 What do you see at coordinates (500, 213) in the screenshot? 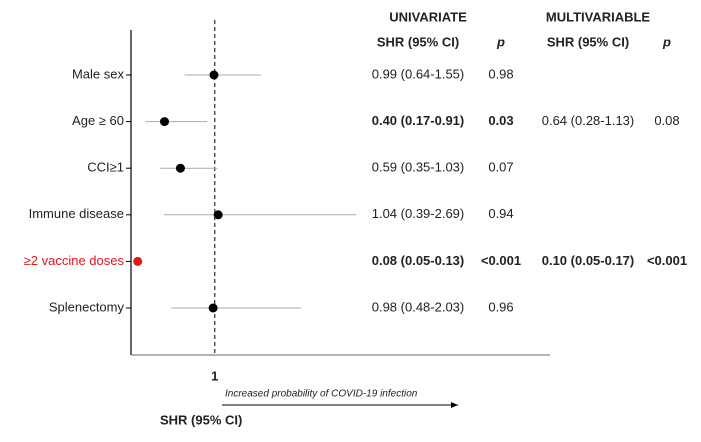
I see `table-cell: 0.94` at bounding box center [500, 213].